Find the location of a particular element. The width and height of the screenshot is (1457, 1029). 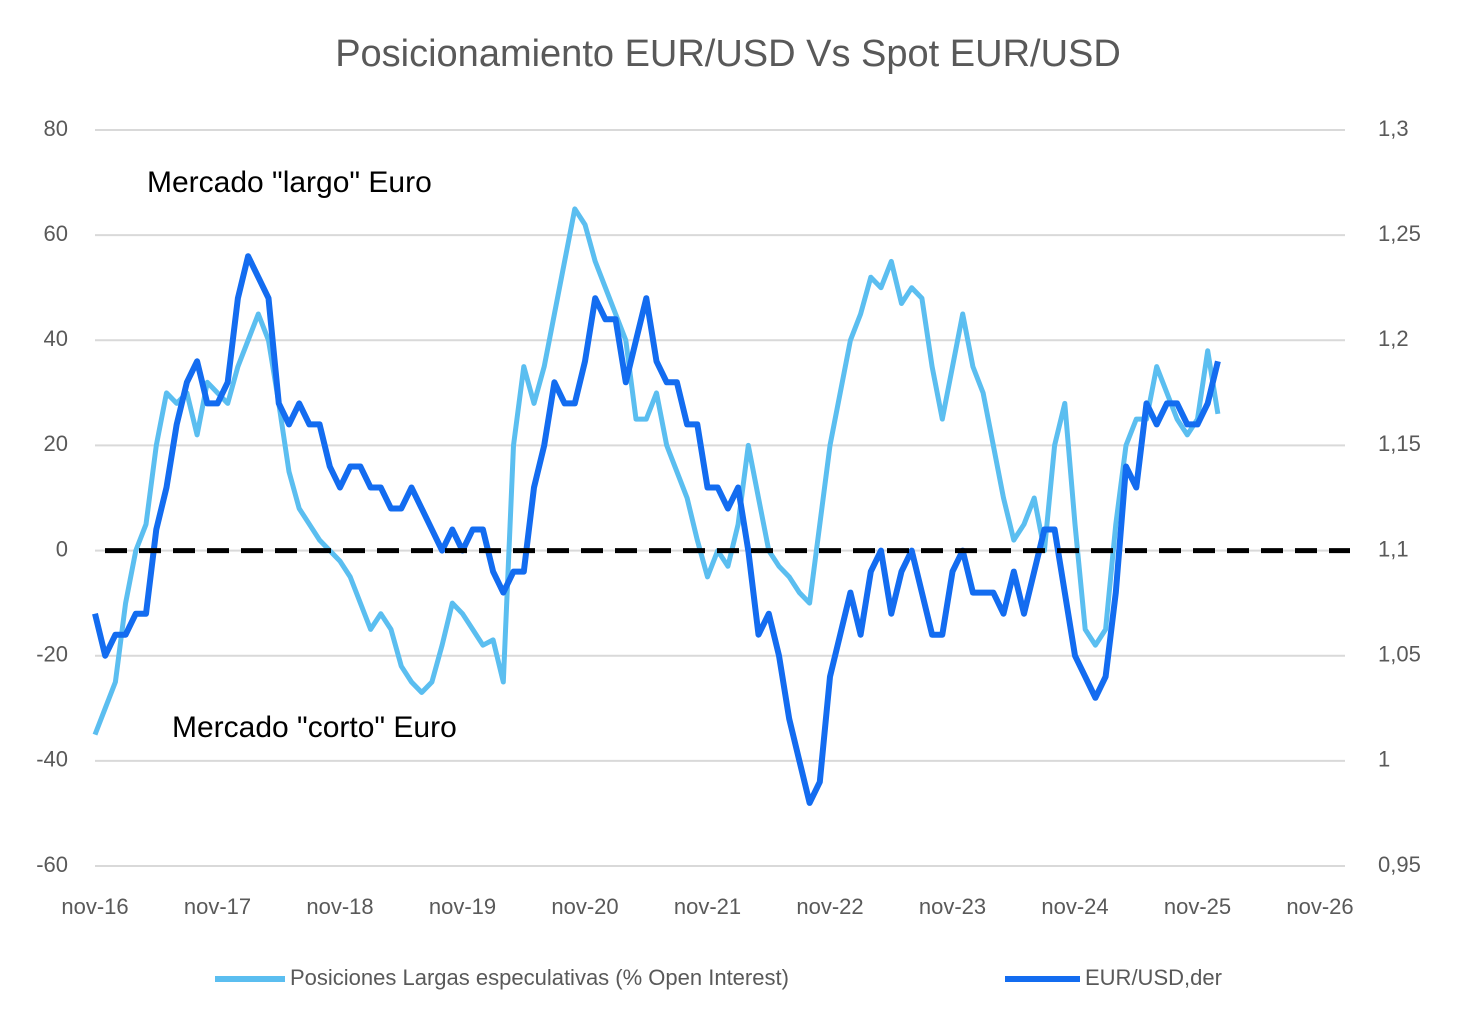

y-tick-label: 80 is located at coordinates (56, 128).